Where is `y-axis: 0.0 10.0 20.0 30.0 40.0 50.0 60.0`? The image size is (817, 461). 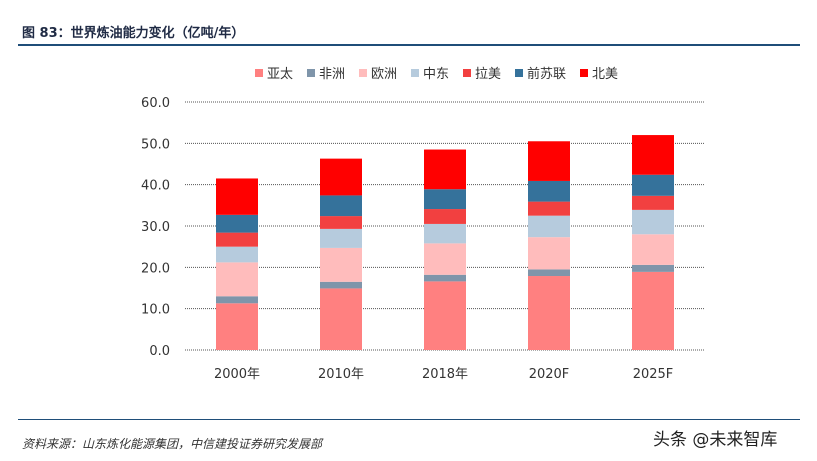 y-axis: 0.0 10.0 20.0 30.0 40.0 50.0 60.0 is located at coordinates (155, 227).